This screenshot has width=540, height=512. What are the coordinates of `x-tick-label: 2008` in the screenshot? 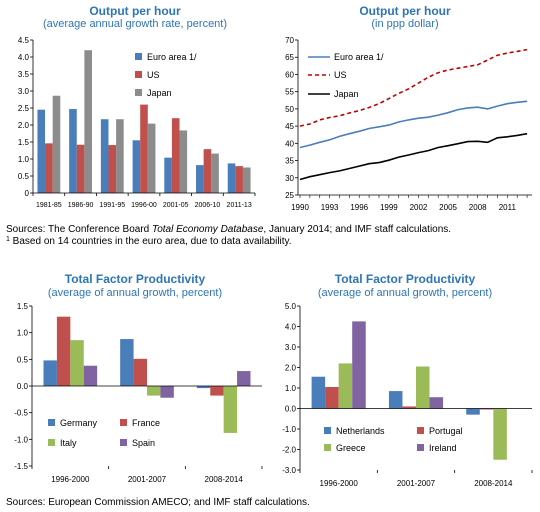 It's located at (478, 207).